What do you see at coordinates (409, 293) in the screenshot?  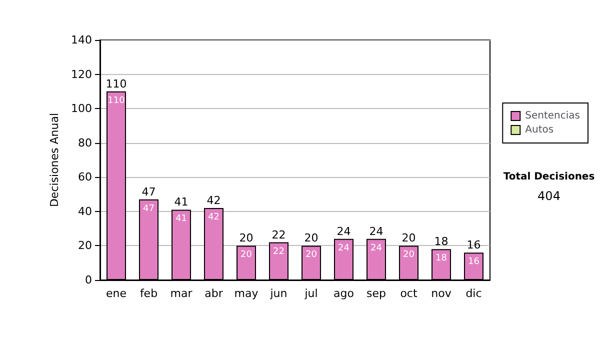 I see `x-tick-label: oct` at bounding box center [409, 293].